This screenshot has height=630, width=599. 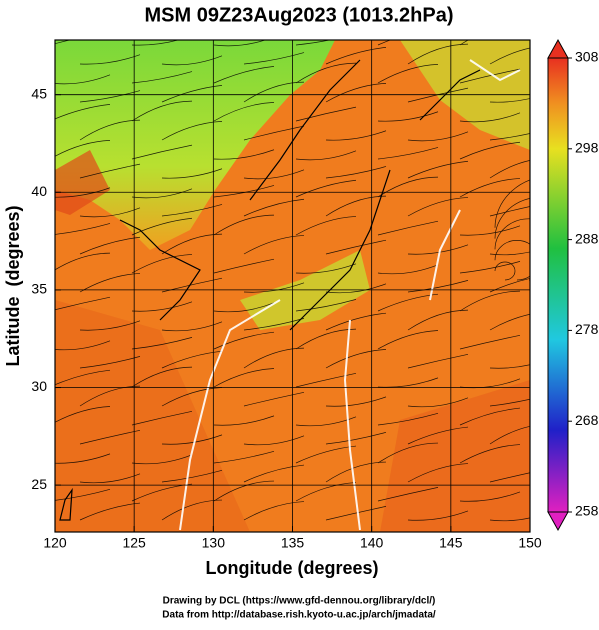 I want to click on y-tick-label: 35, so click(x=39, y=289).